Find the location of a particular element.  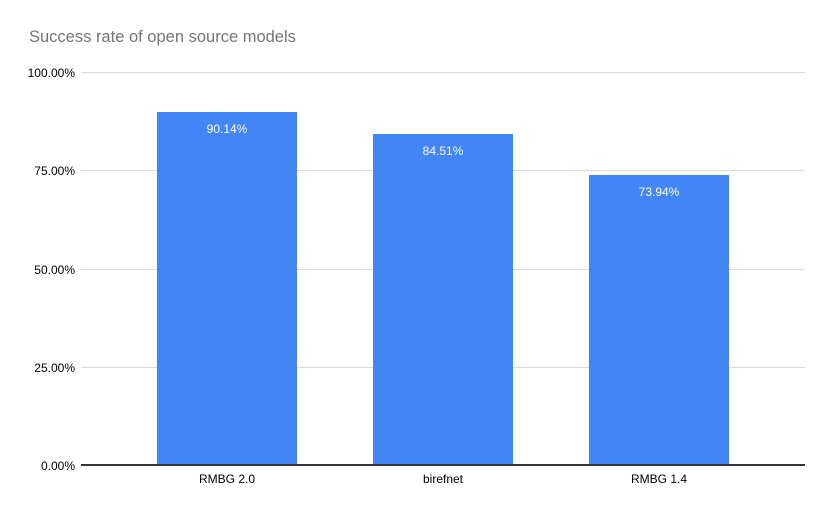

y-tick-label: 25.00% is located at coordinates (54, 367).